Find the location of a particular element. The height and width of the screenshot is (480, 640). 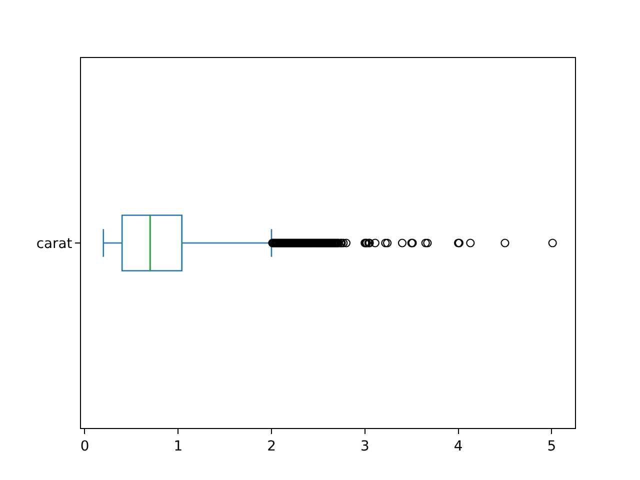

x-tick-label: 5 is located at coordinates (551, 446).